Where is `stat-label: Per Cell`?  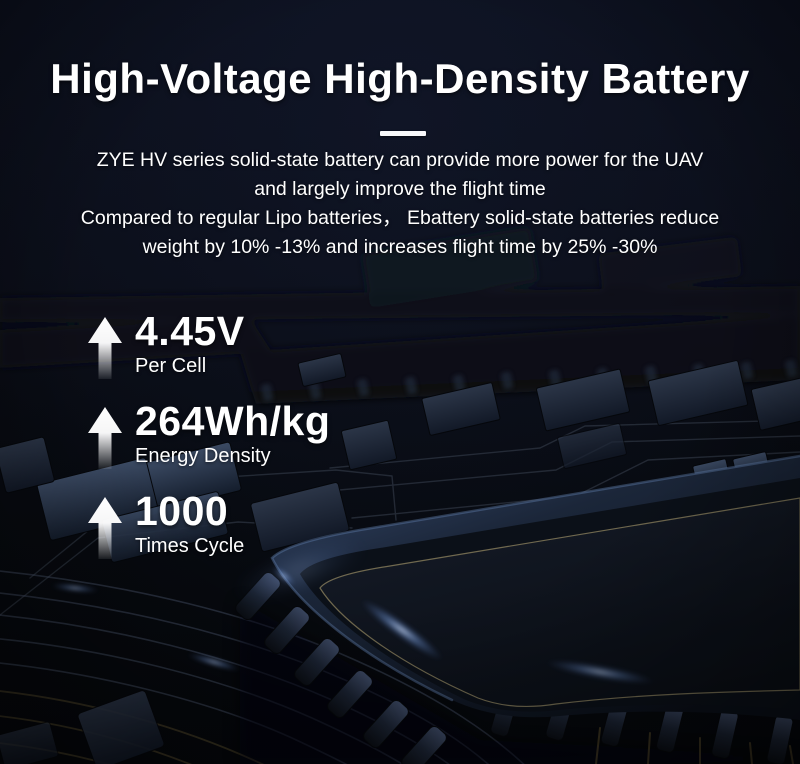 stat-label: Per Cell is located at coordinates (171, 366).